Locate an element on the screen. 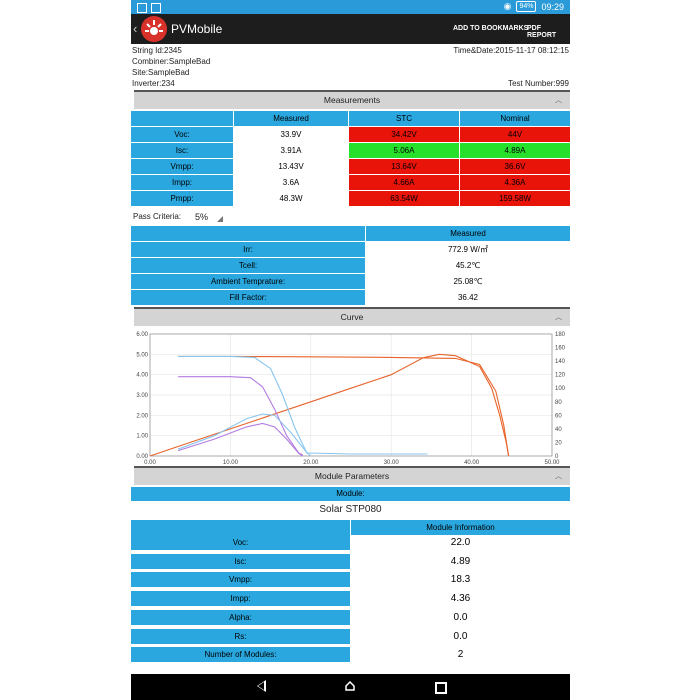 Image resolution: width=700 pixels, height=700 pixels. y-left-tick-label: 6.00 is located at coordinates (142, 335).